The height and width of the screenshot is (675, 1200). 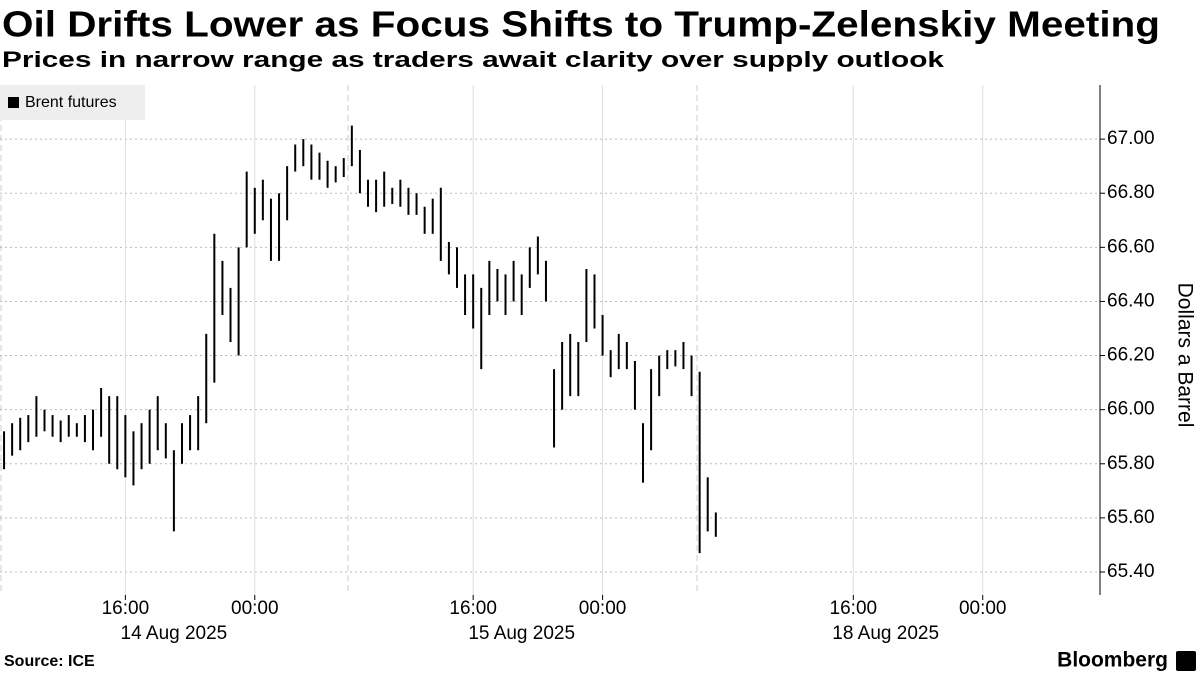 I want to click on source: Source: ICE, so click(x=49, y=661).